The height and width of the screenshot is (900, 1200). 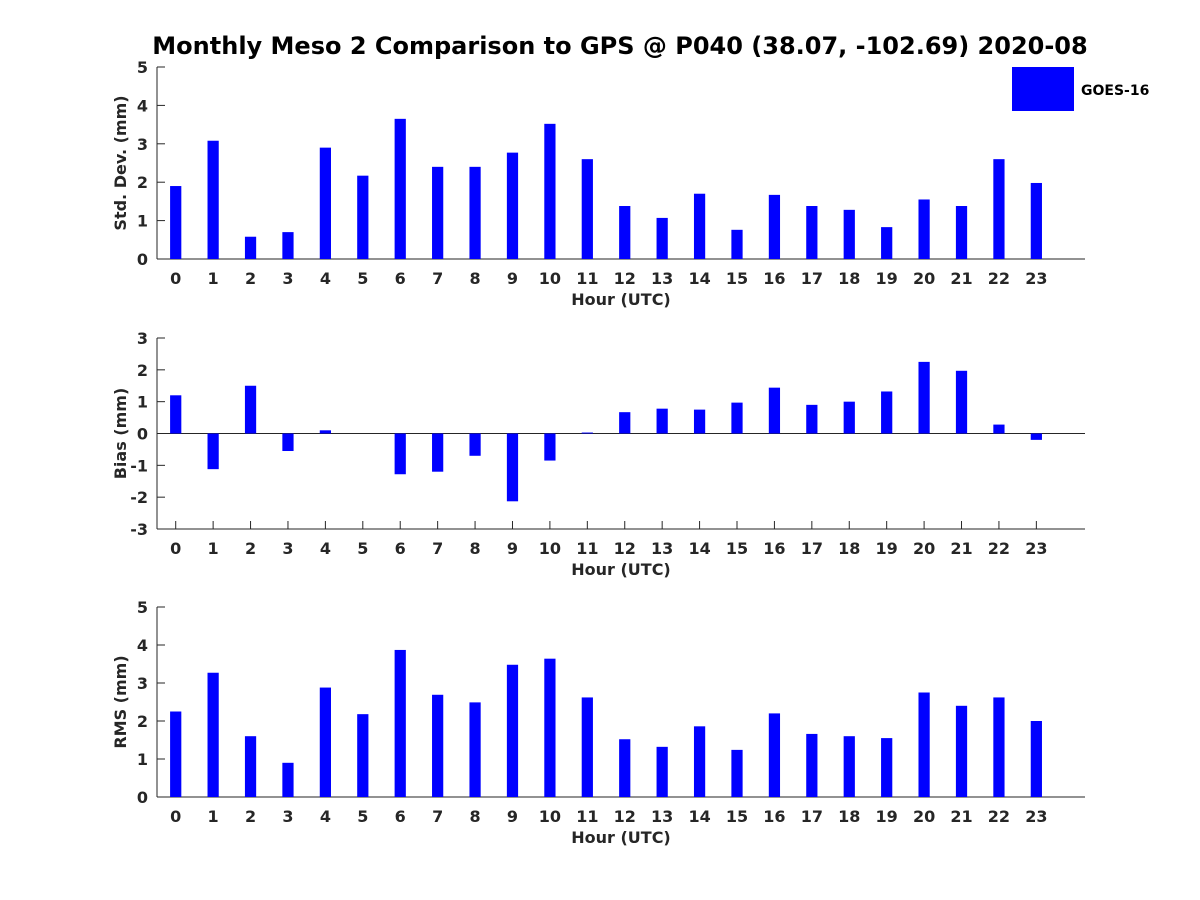 What do you see at coordinates (887, 816) in the screenshot?
I see `rms-x-tick-label: 19` at bounding box center [887, 816].